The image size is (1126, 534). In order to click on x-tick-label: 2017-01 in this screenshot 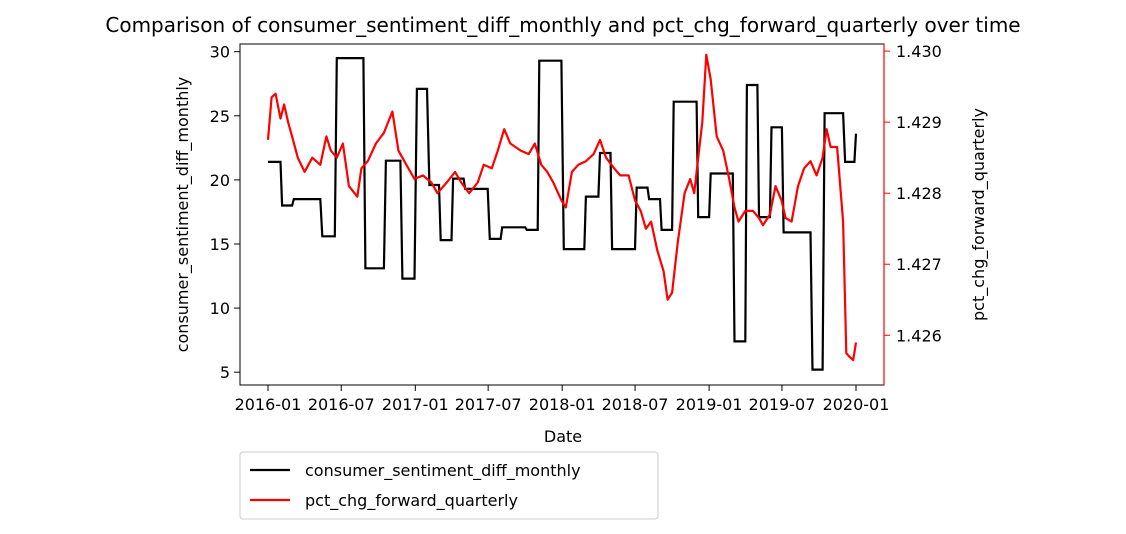, I will do `click(415, 404)`.